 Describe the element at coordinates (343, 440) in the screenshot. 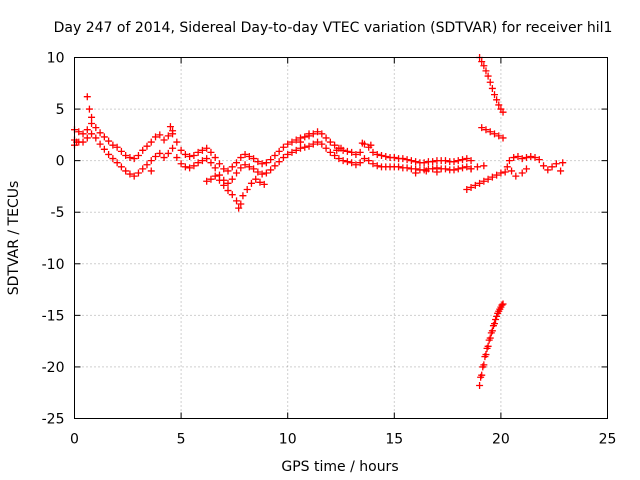

I see `x-tick-labels: 0 5 10 15 20 25` at that location.